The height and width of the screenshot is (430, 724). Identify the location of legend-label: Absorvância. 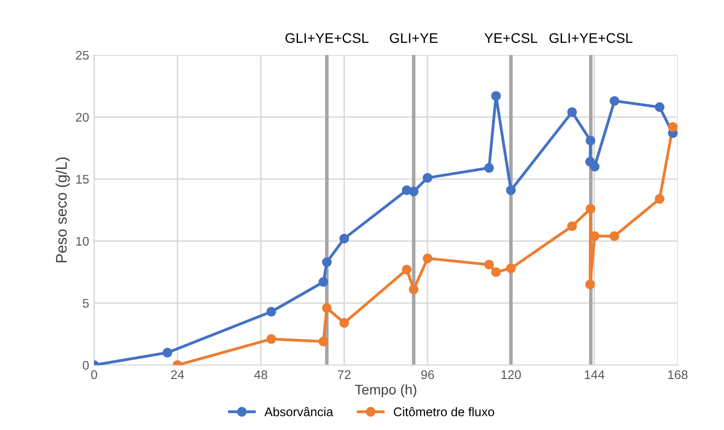
(299, 411).